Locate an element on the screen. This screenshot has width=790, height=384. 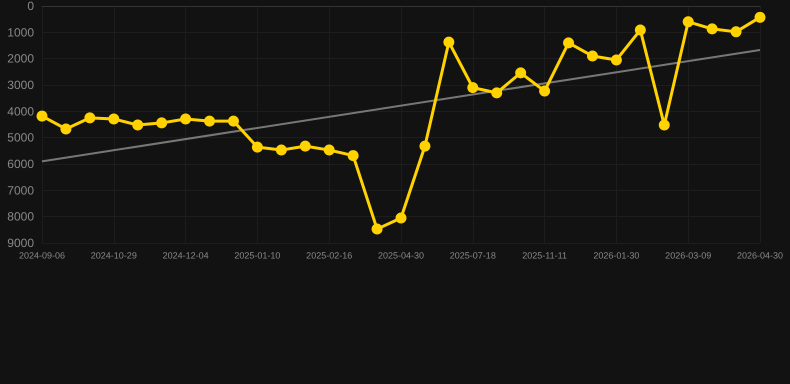
x-tick-label: 2025-04-30 is located at coordinates (401, 255).